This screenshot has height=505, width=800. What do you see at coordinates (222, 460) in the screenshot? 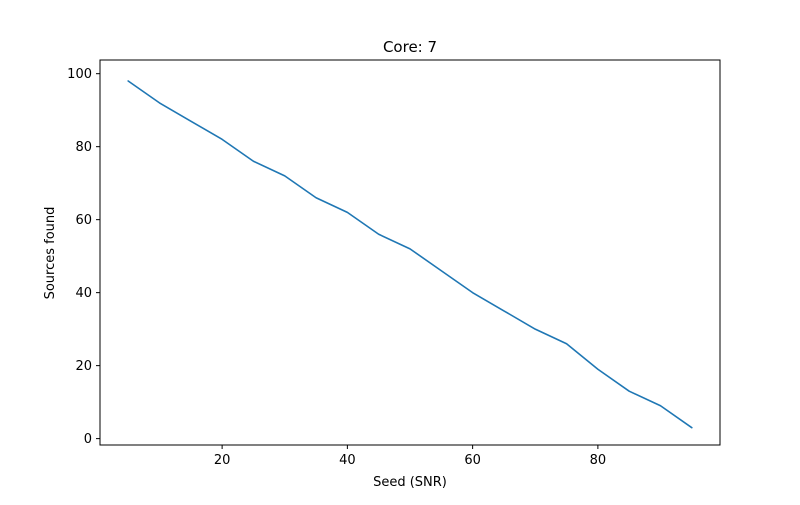
I see `x-tick-label: 20` at bounding box center [222, 460].